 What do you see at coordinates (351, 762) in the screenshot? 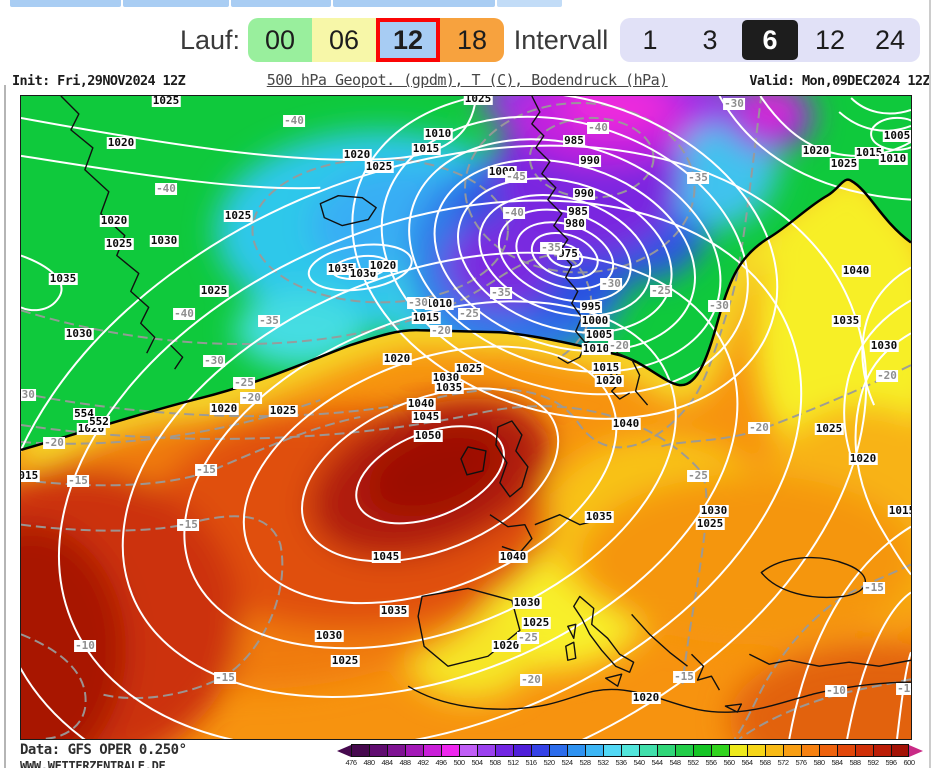
I see `colorbar-value: 476` at bounding box center [351, 762].